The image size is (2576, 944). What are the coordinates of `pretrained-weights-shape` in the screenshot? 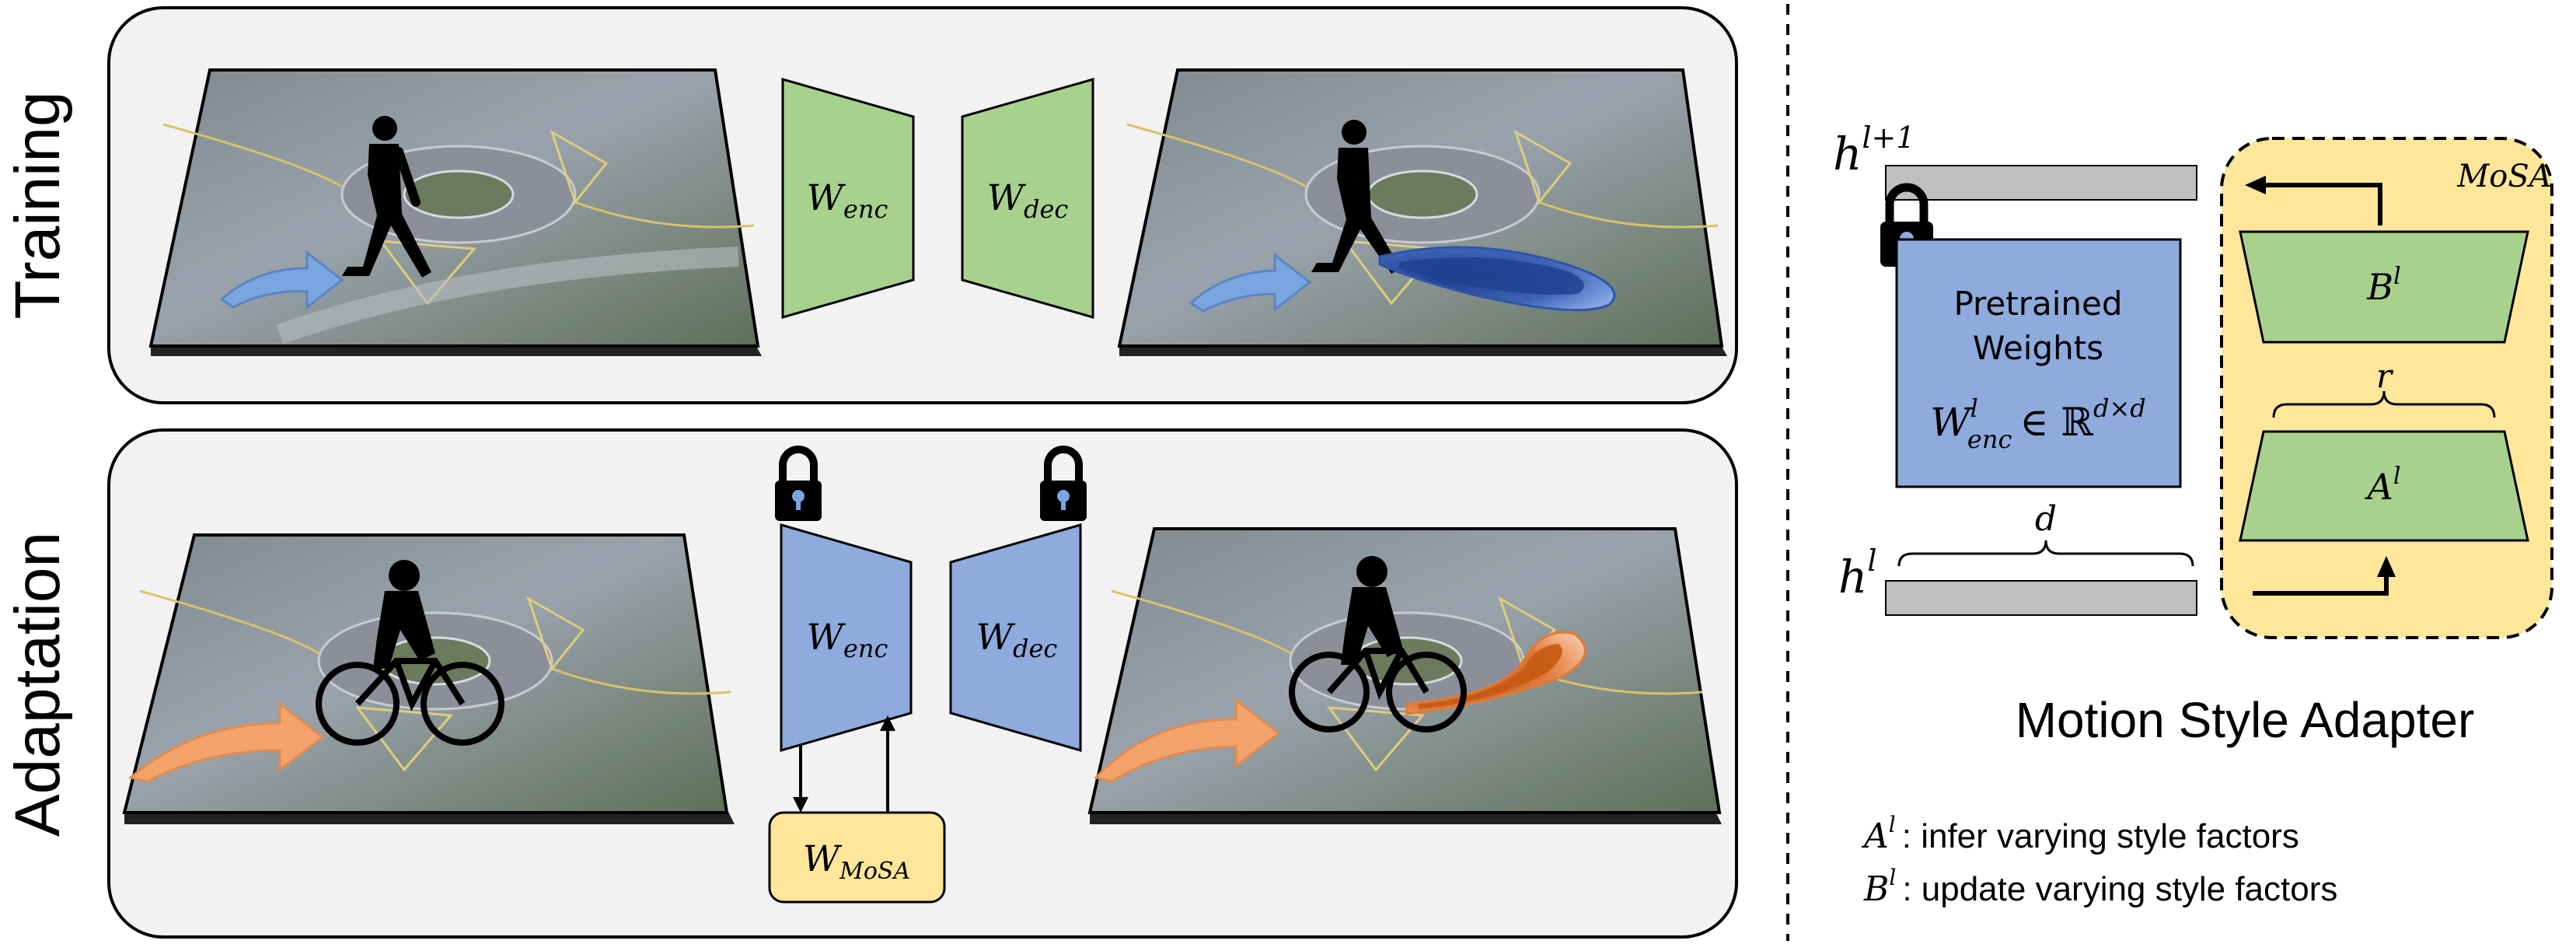 It's located at (2039, 363).